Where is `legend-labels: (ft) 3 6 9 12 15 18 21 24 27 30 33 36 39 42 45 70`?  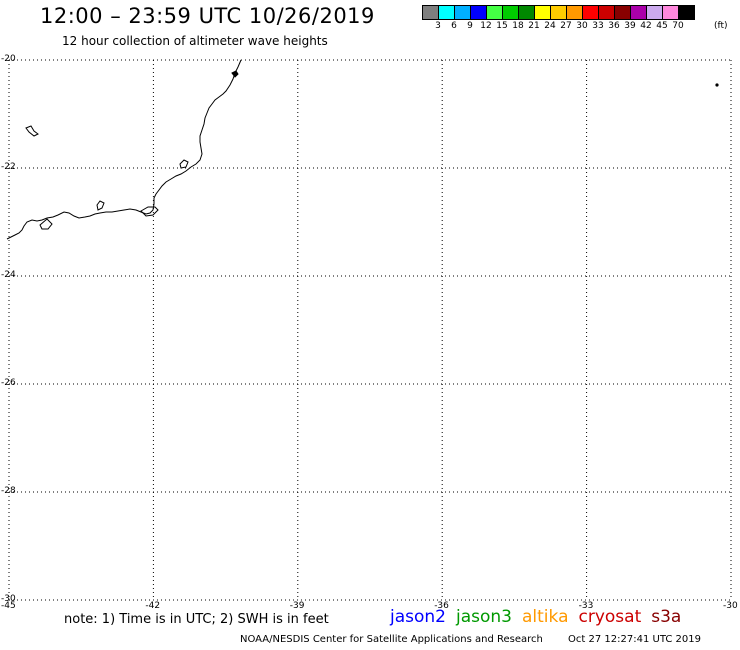 legend-labels: (ft) 3 6 9 12 15 18 21 24 27 30 33 36 39 42 45 70 is located at coordinates (574, 26).